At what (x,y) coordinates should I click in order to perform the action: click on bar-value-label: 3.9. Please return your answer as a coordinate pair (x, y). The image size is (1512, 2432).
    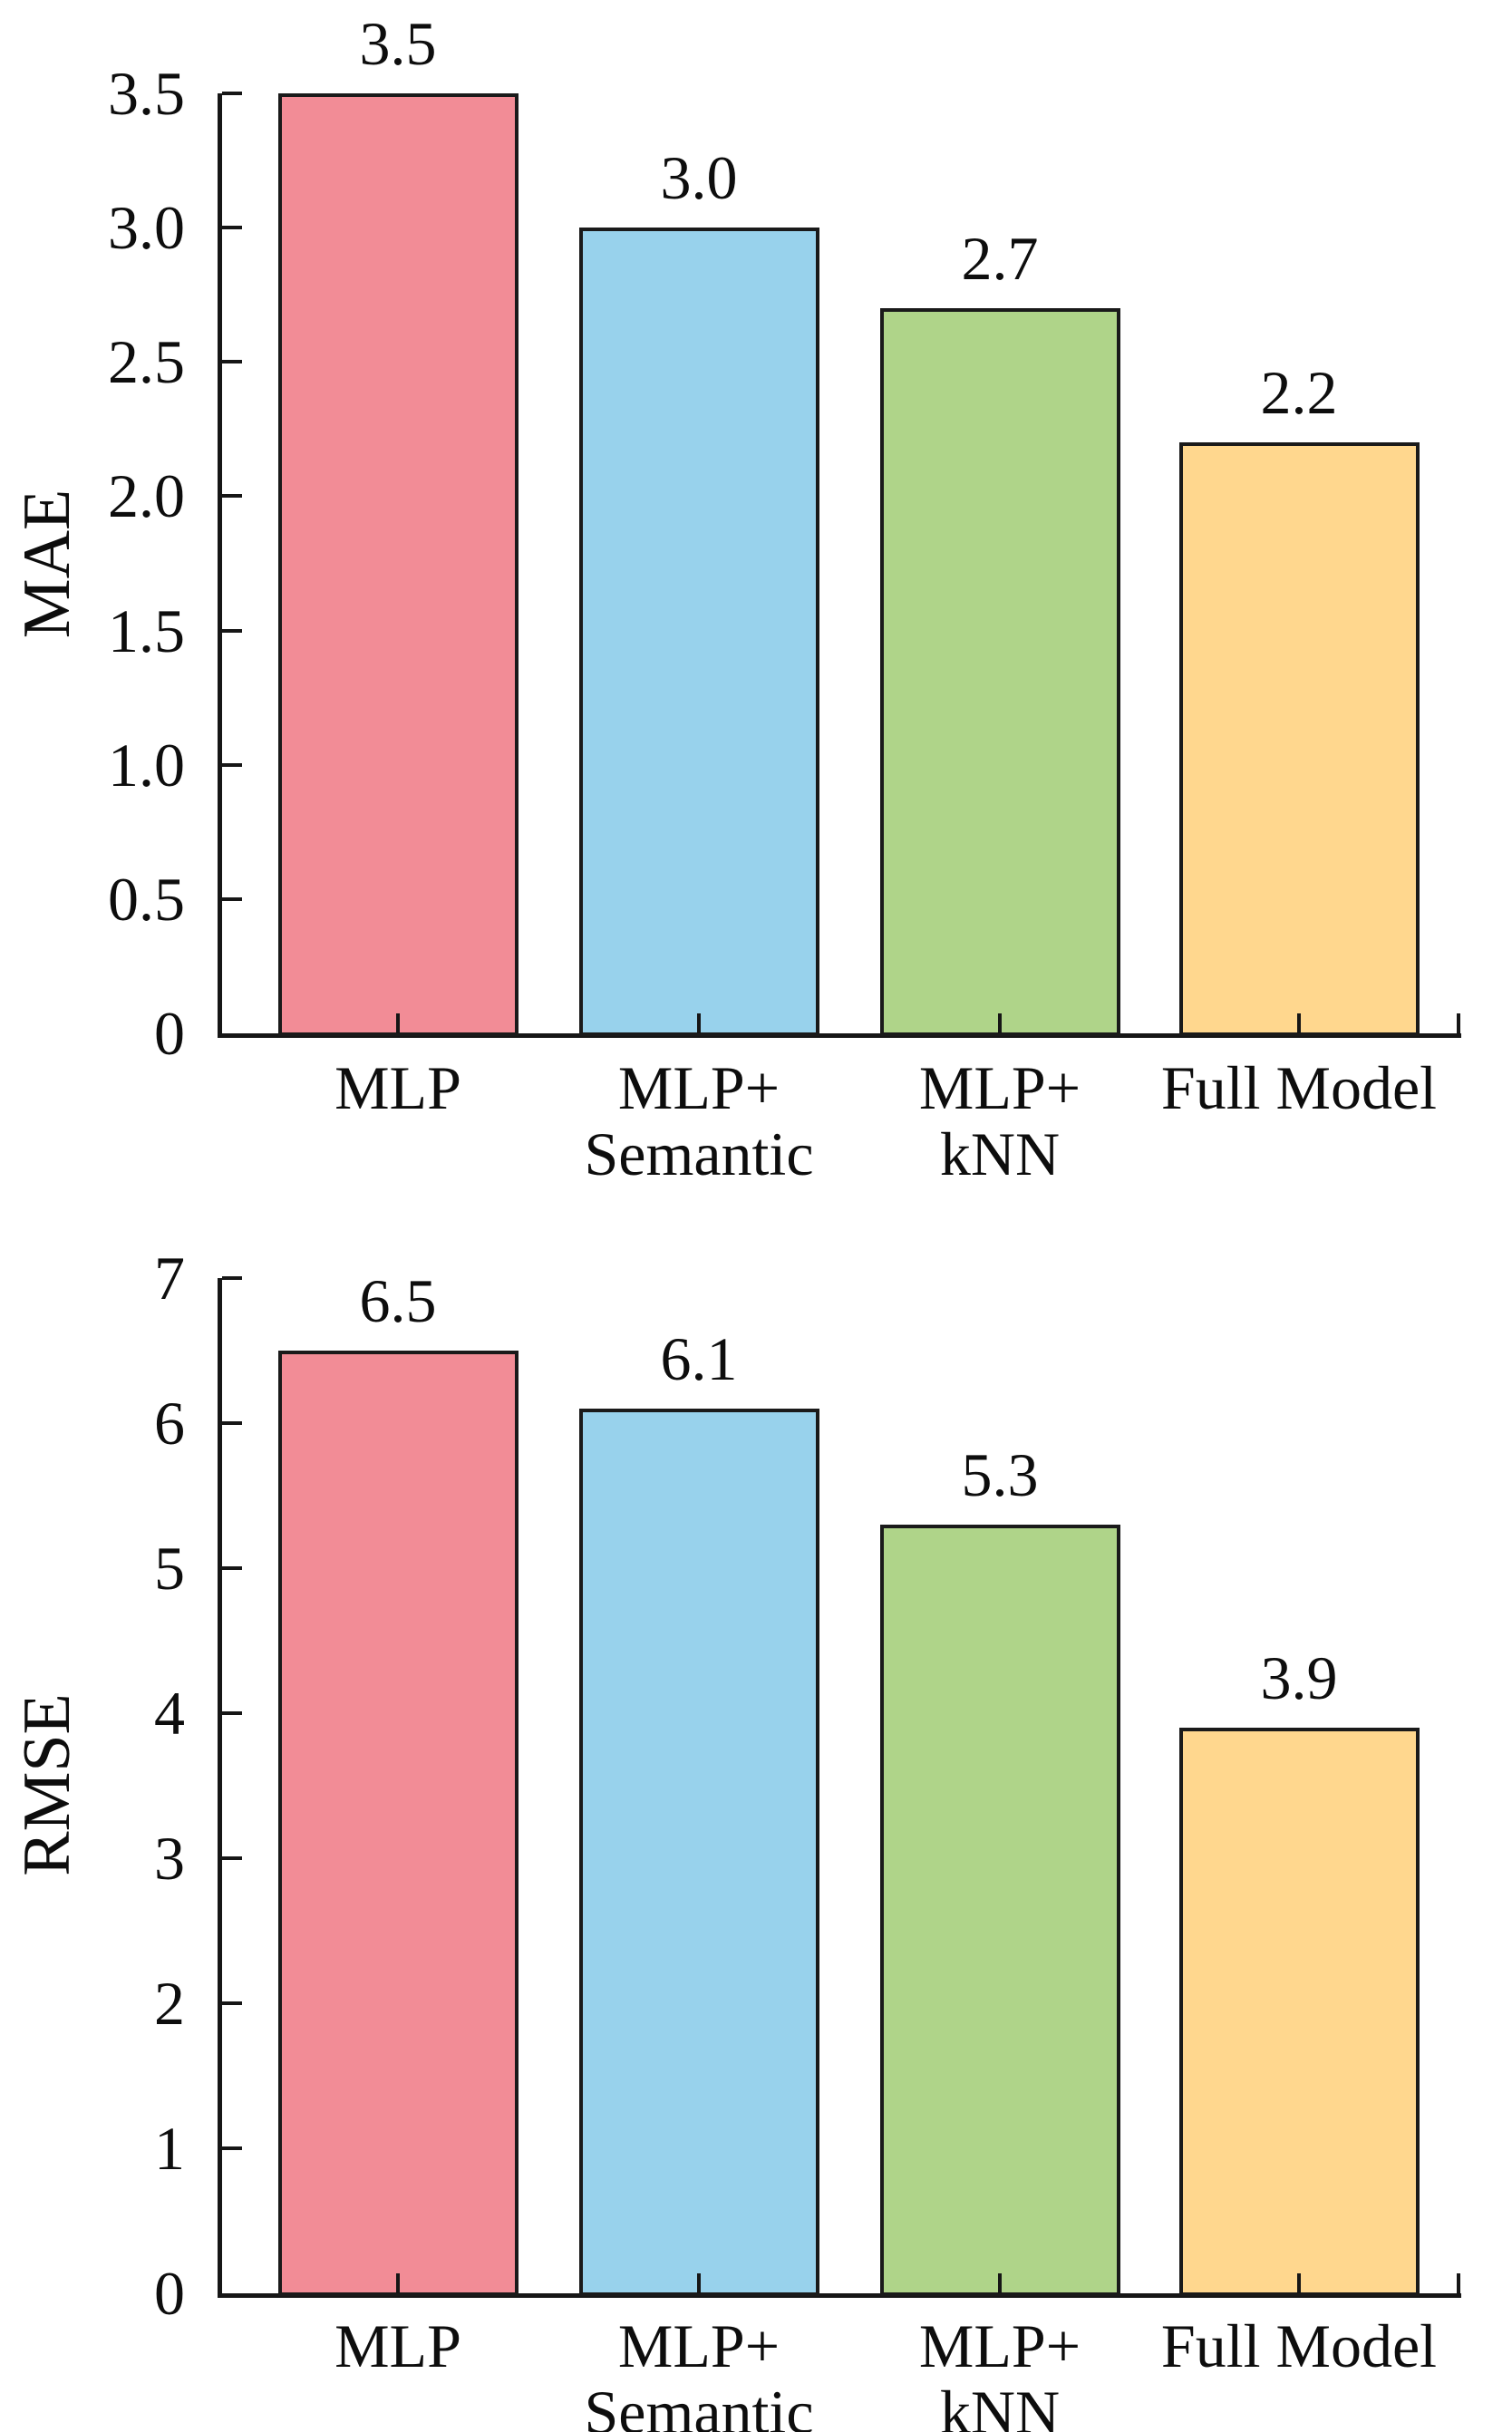
    Looking at the image, I should click on (1299, 1678).